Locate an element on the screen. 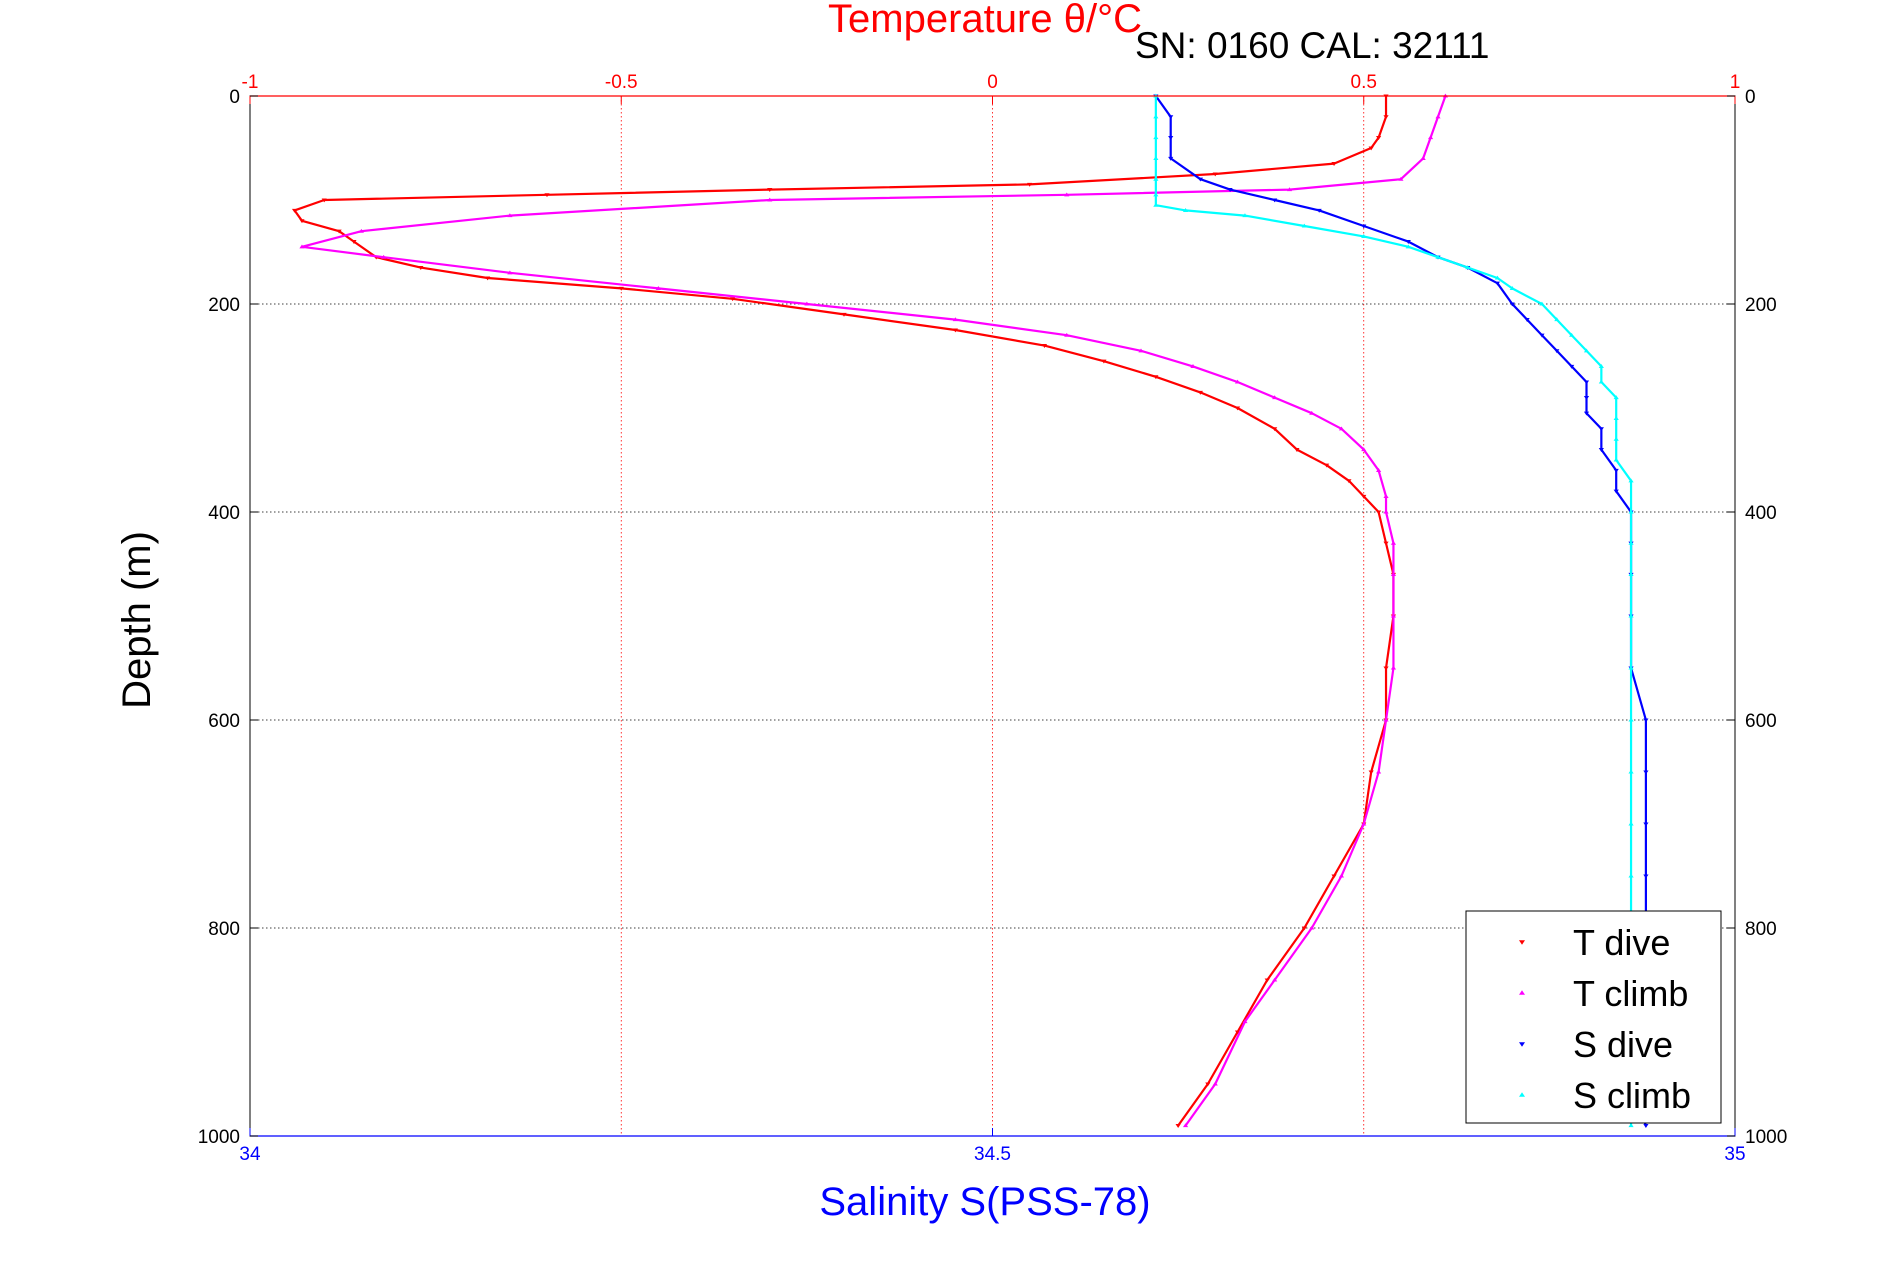  top-tick-label: 0.5 is located at coordinates (1364, 82).